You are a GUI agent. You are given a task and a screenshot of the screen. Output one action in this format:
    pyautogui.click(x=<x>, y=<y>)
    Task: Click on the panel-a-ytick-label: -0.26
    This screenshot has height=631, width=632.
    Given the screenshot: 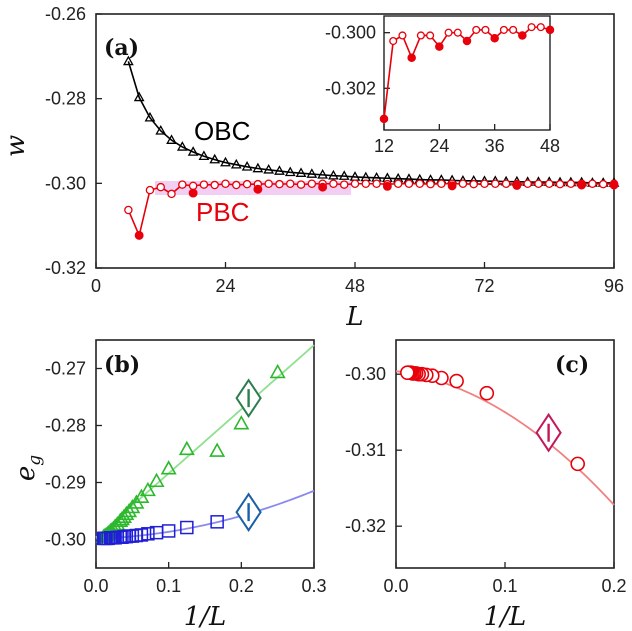 What is the action you would take?
    pyautogui.click(x=65, y=14)
    